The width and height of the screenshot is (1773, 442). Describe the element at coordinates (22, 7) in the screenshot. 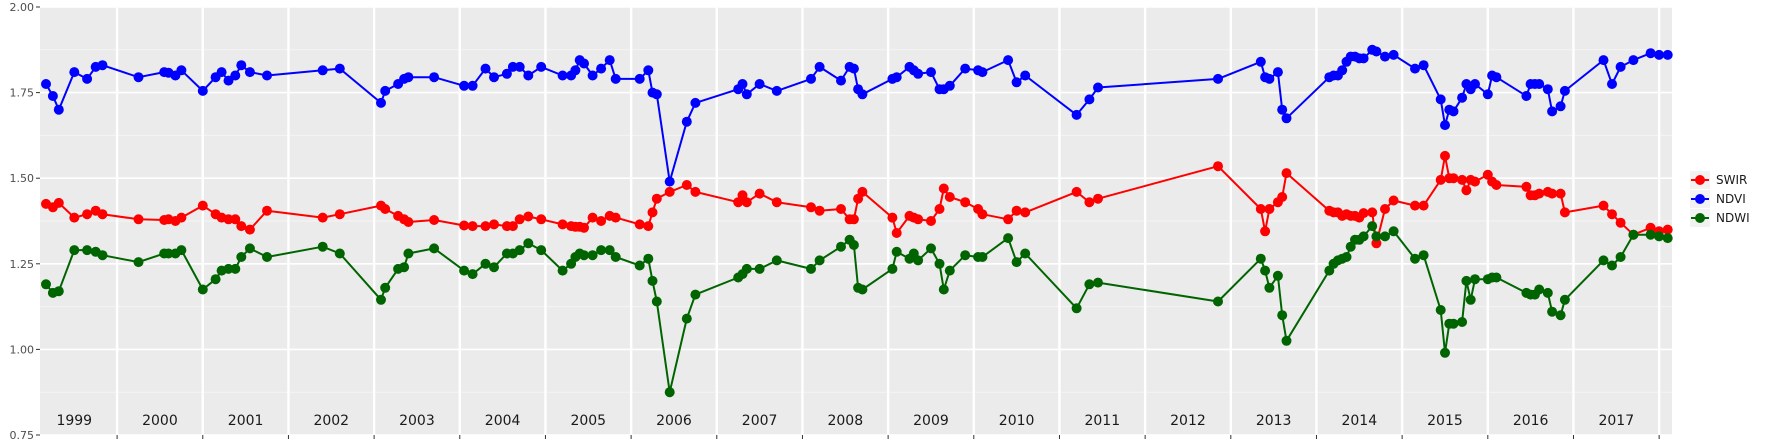

I see `y-tick-label: 2.00` at that location.